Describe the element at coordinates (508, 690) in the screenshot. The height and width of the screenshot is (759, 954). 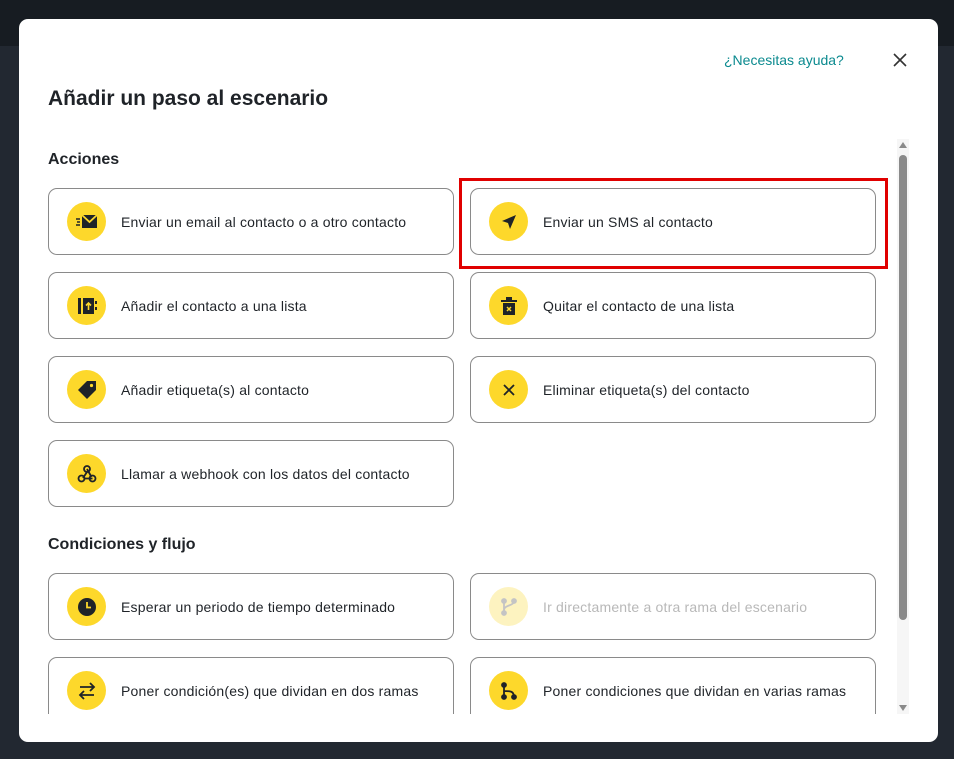
I see `split-icon` at that location.